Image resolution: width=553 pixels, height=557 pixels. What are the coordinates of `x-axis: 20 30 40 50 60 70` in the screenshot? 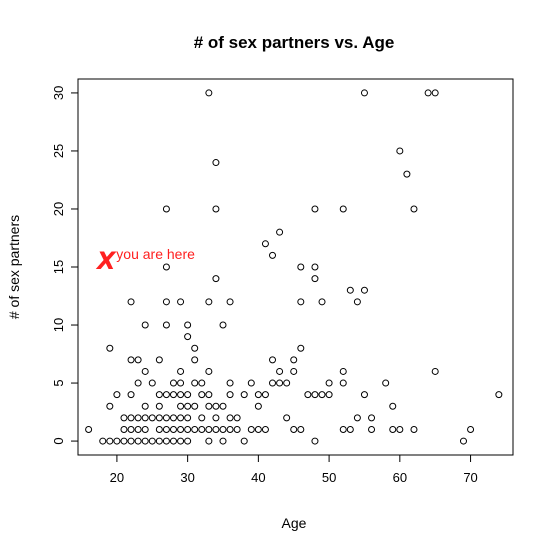 It's located at (294, 469).